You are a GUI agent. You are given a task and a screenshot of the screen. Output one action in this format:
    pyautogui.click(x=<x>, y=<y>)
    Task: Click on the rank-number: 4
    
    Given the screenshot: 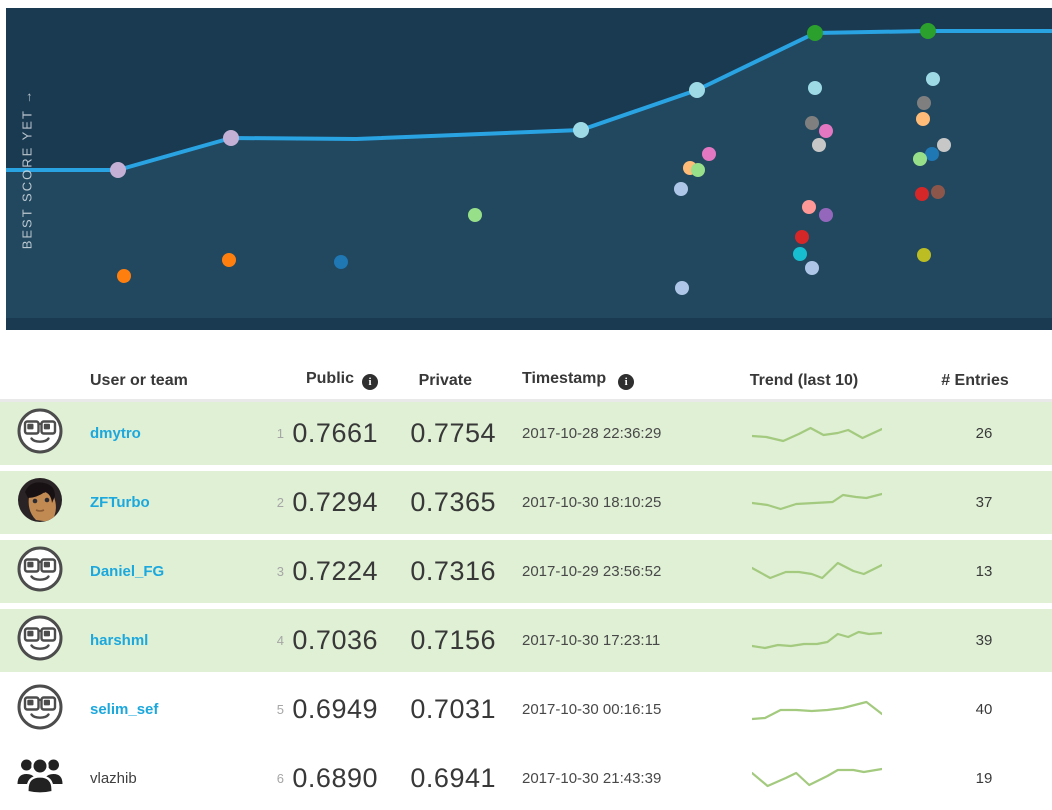 What is the action you would take?
    pyautogui.click(x=280, y=640)
    